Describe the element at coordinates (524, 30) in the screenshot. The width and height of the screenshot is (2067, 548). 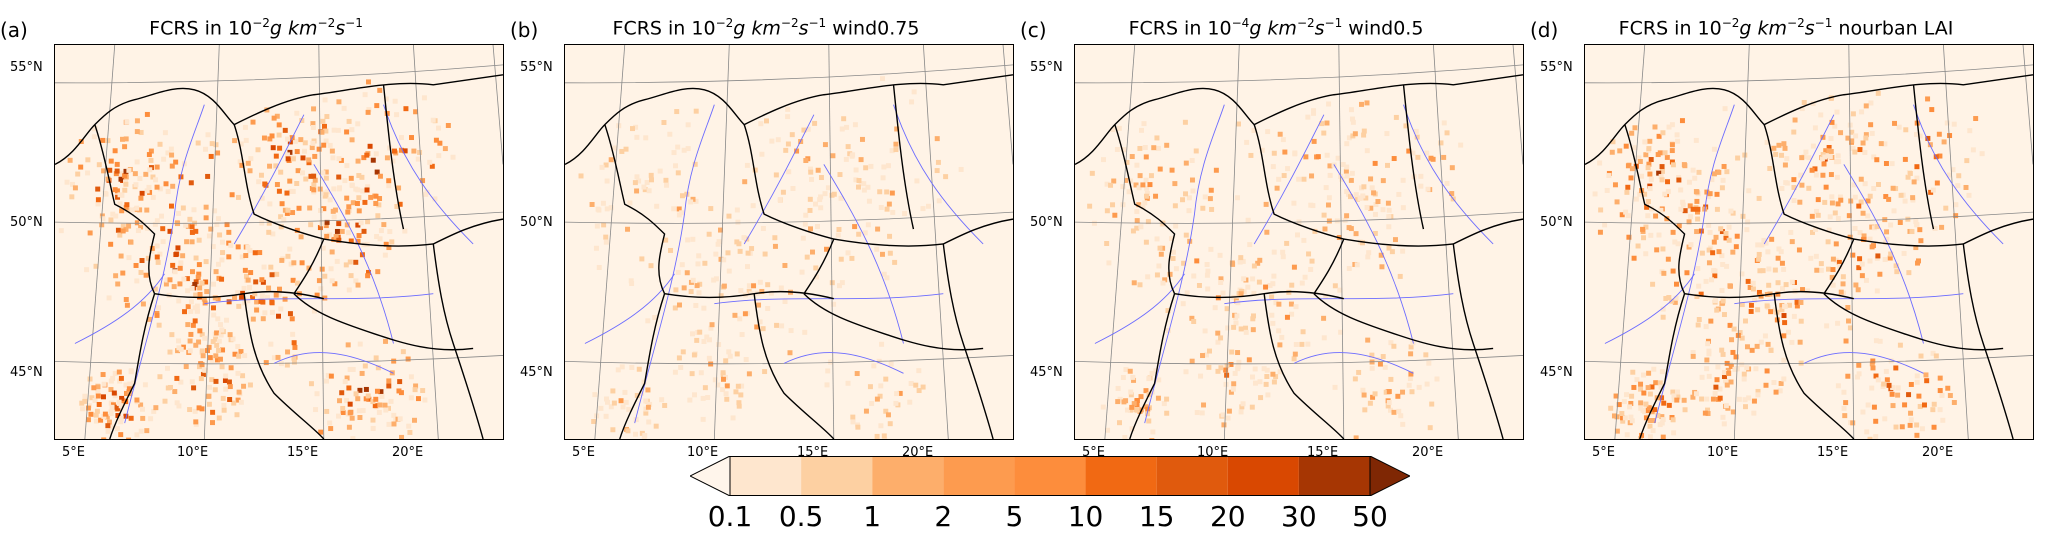
I see `panel-letter: (b)` at that location.